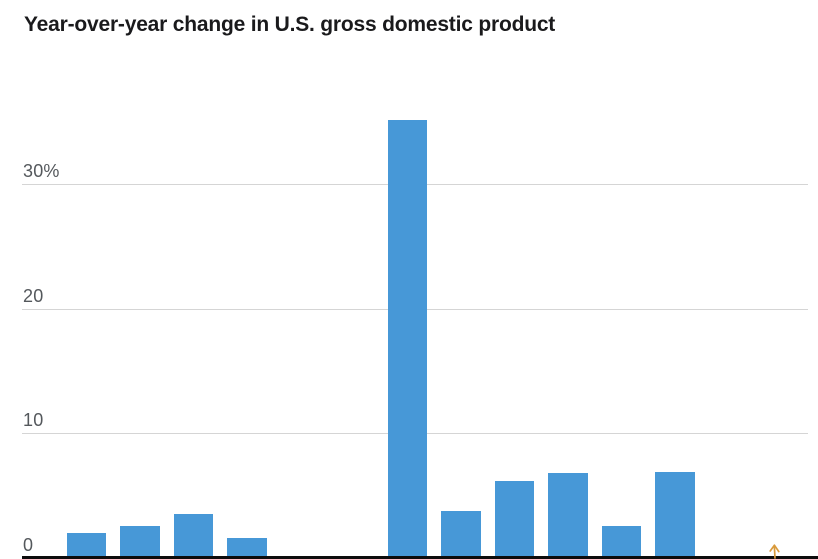 The width and height of the screenshot is (818, 559). I want to click on y-tick-label: 20, so click(33, 295).